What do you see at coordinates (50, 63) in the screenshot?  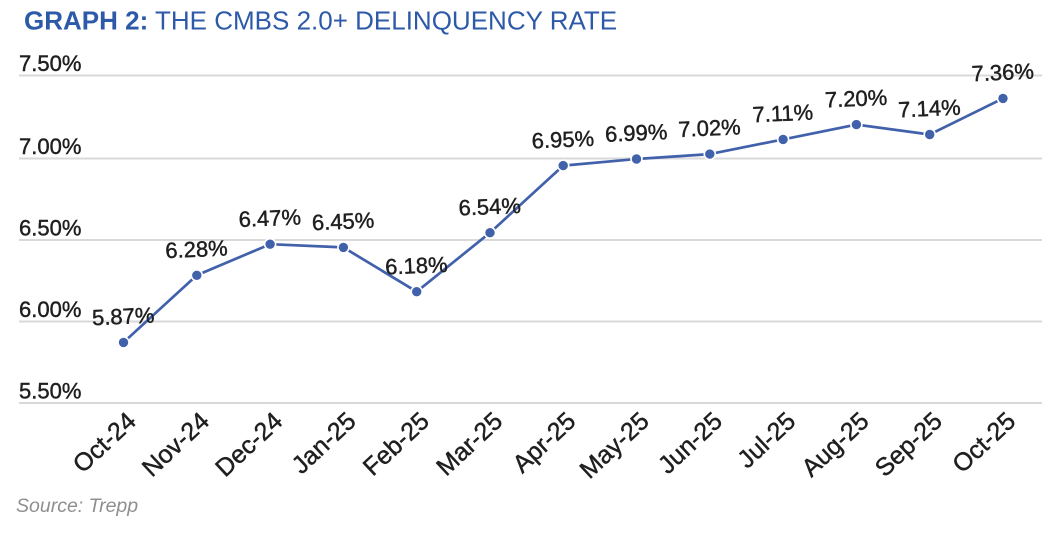 I see `svg-text: 7.50%` at bounding box center [50, 63].